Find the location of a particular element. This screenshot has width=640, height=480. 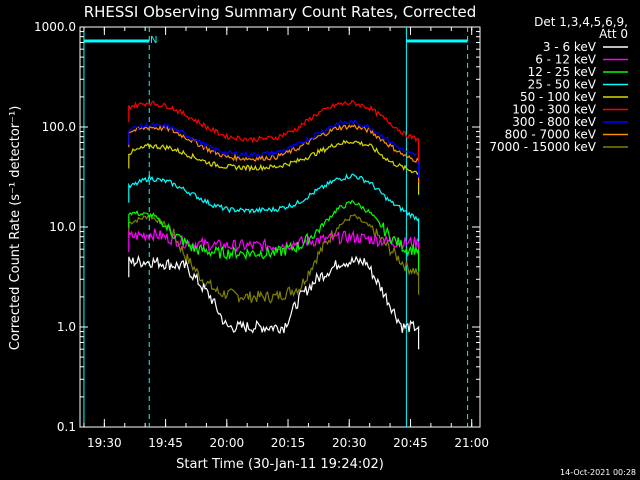

legend-entry-label: 7000 - 15000 keV is located at coordinates (542, 147).